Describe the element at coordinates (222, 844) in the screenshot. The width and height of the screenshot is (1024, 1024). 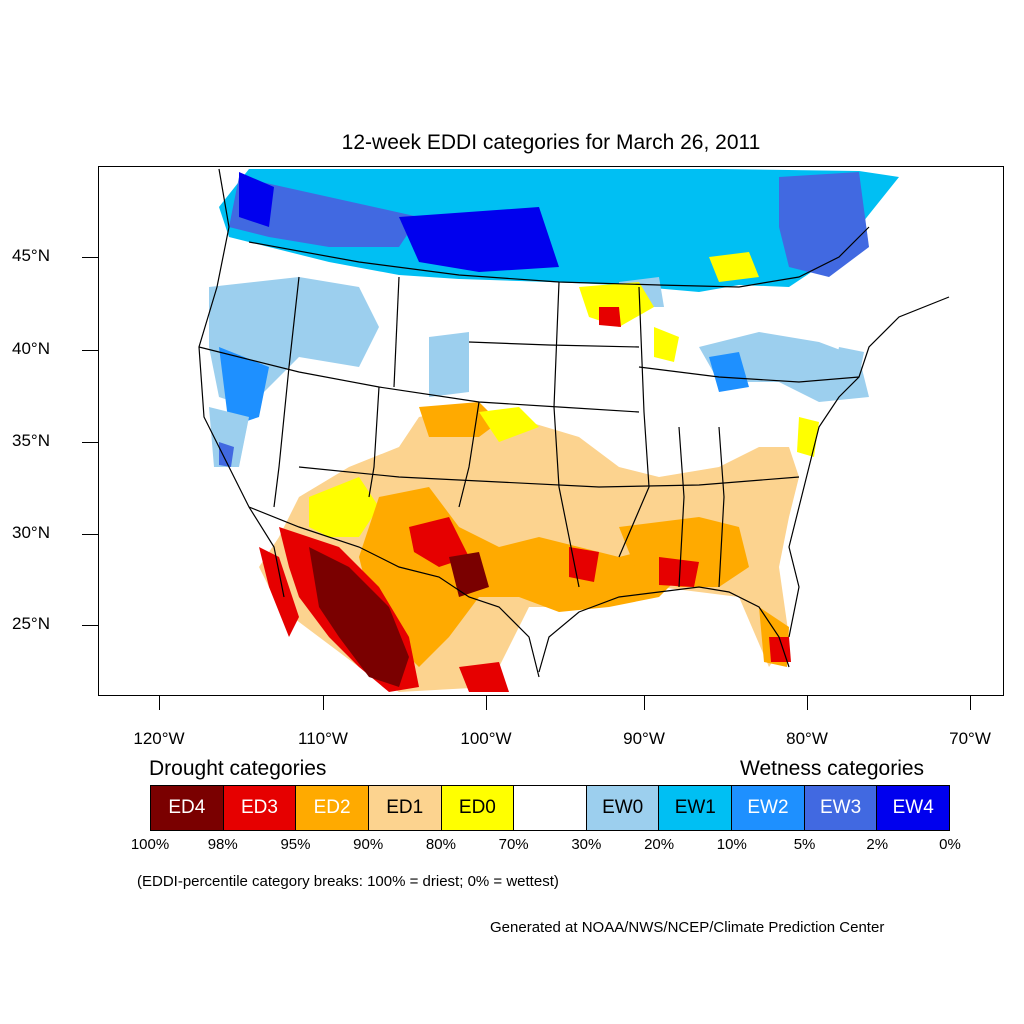
I see `percentile-label: 98%` at that location.